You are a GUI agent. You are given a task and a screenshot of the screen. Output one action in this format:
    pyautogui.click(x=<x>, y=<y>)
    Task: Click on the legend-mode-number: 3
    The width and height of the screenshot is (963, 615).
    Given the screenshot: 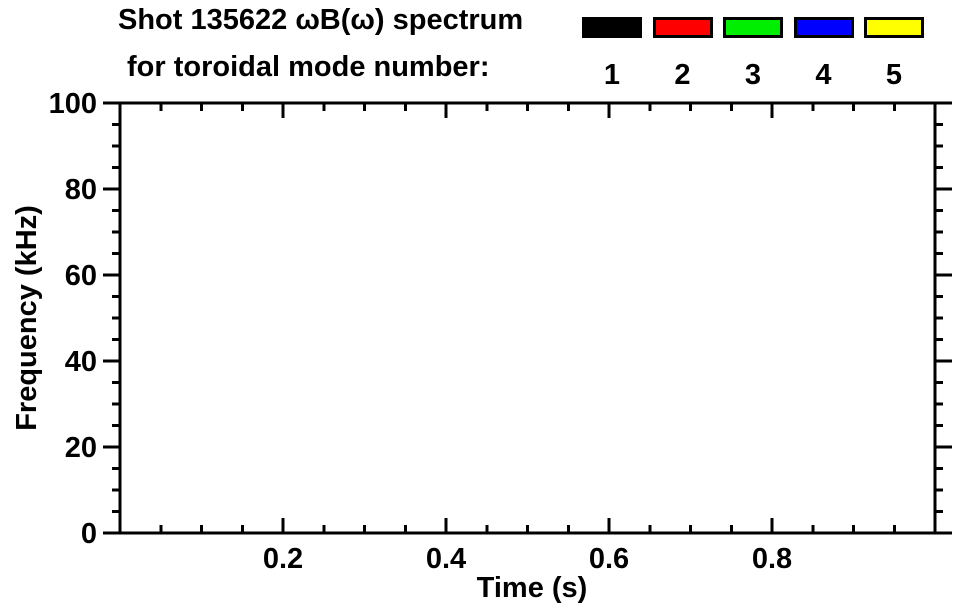 What is the action you would take?
    pyautogui.click(x=753, y=75)
    